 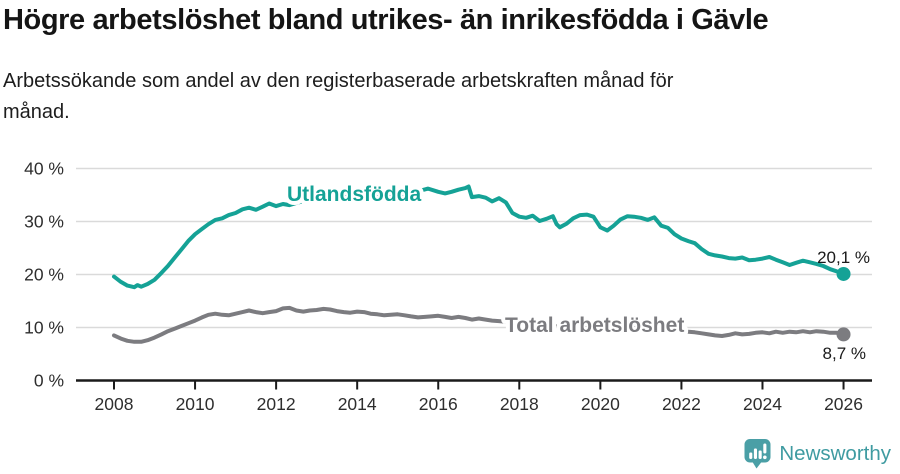 I want to click on x-tick-label: 2012, so click(x=276, y=404).